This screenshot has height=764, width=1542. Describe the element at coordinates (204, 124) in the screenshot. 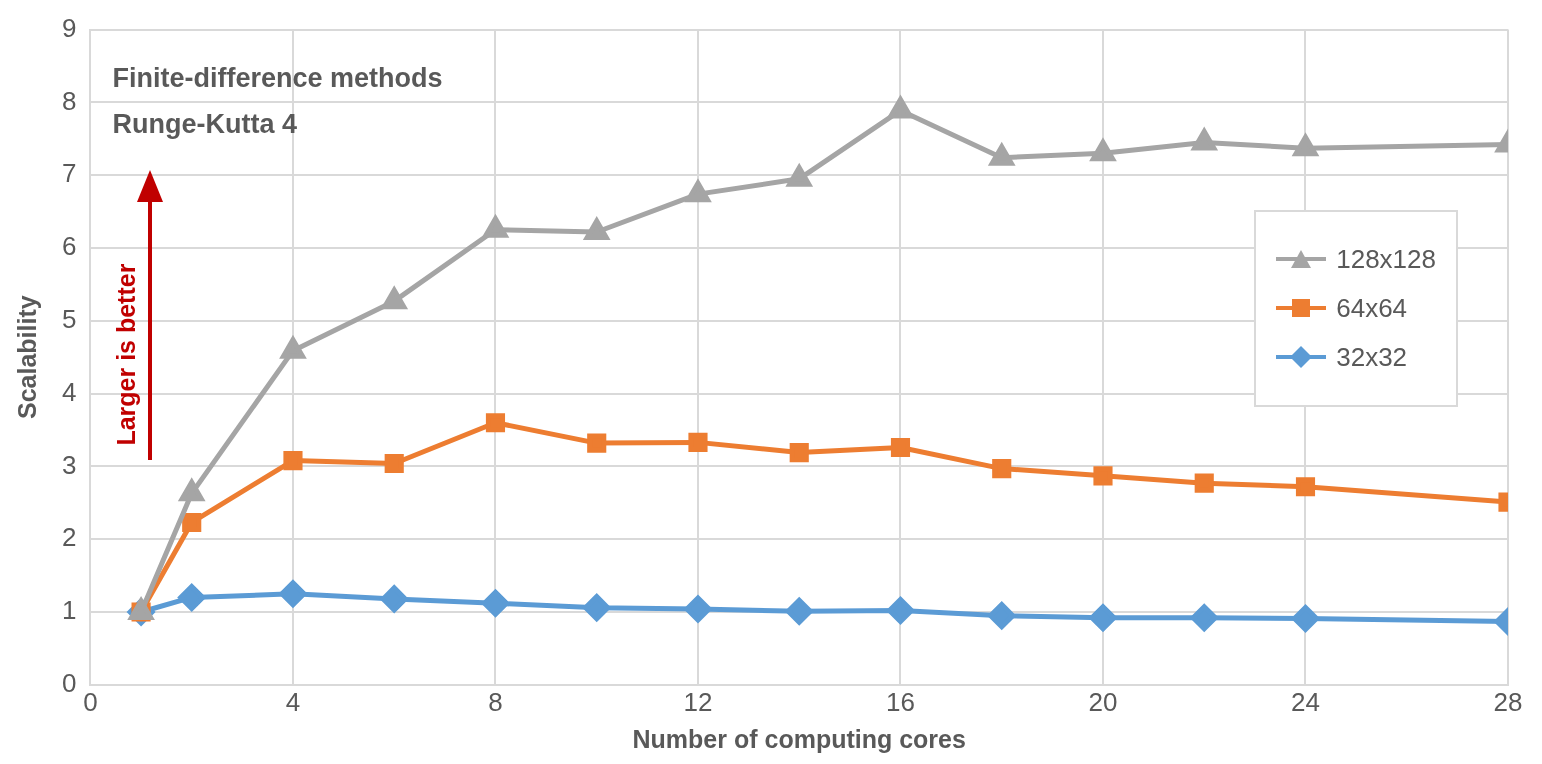

I see `annotation: Runge-Kutta 4` at that location.